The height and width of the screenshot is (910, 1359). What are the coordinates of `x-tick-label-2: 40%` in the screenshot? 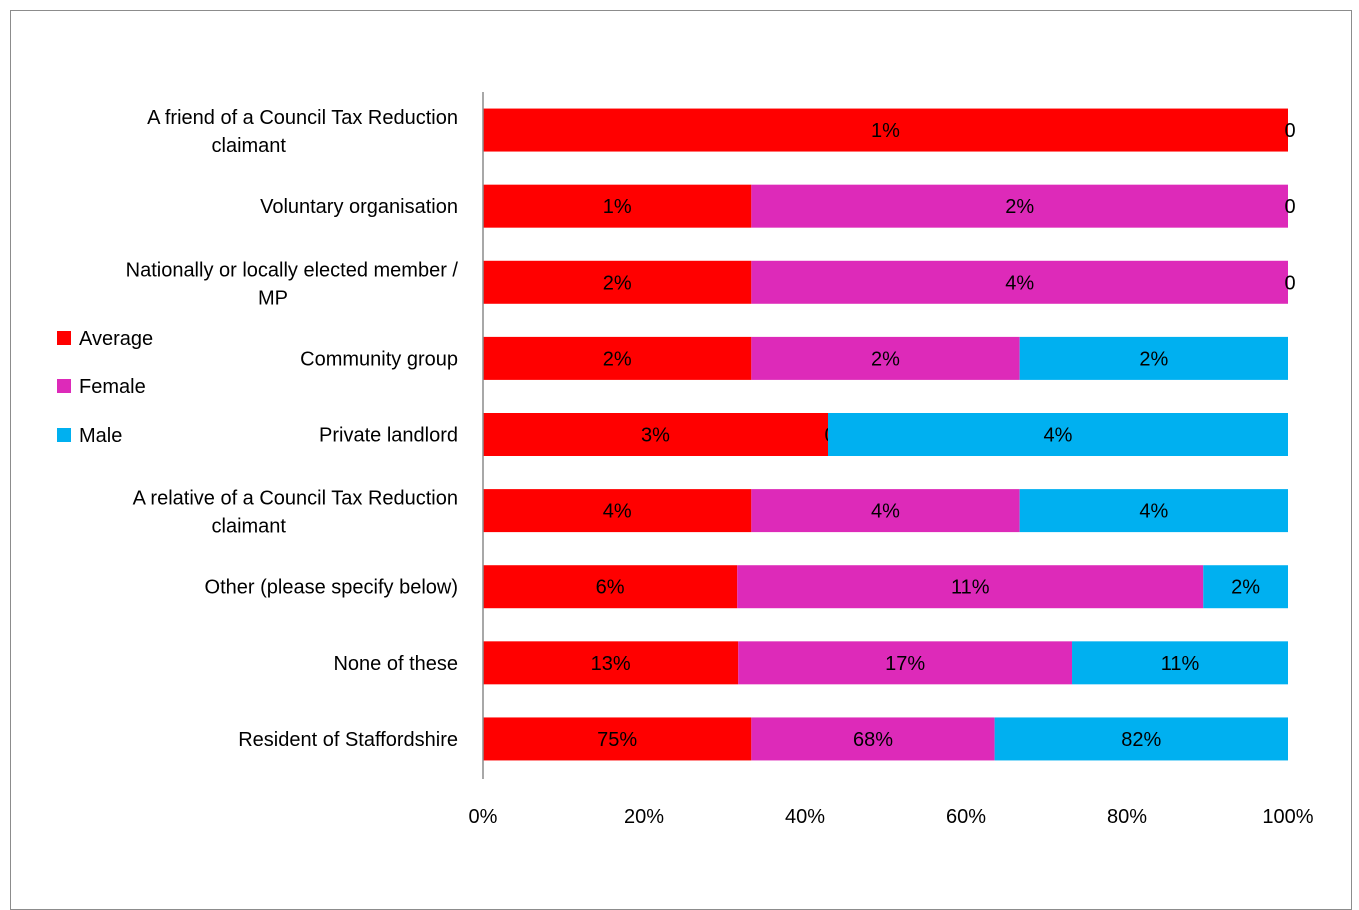 It's located at (805, 817).